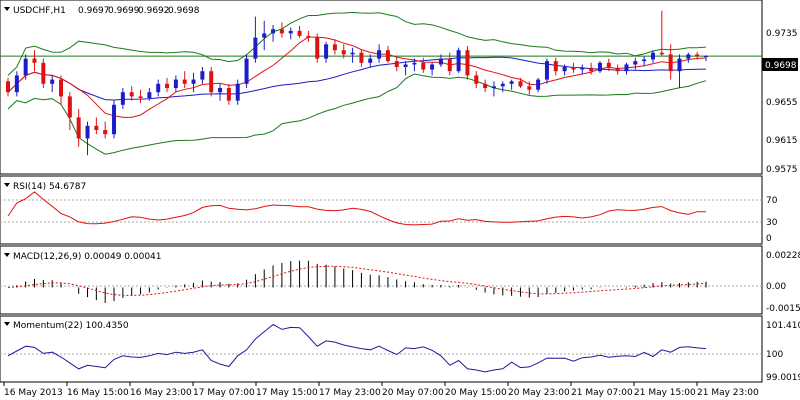 Image resolution: width=800 pixels, height=400 pixels. What do you see at coordinates (783, 309) in the screenshot?
I see `macd-tick-bottom: -0.00151` at bounding box center [783, 309].